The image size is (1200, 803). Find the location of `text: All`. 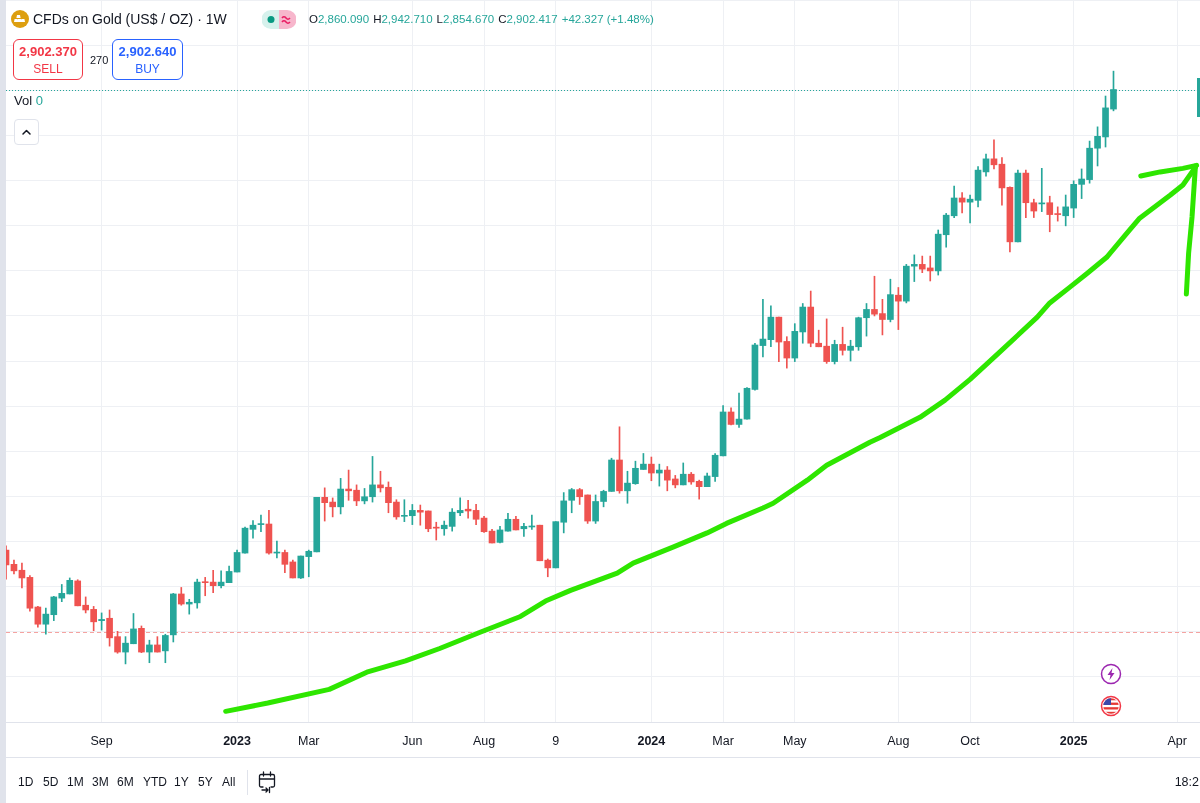

text: All is located at coordinates (229, 782).